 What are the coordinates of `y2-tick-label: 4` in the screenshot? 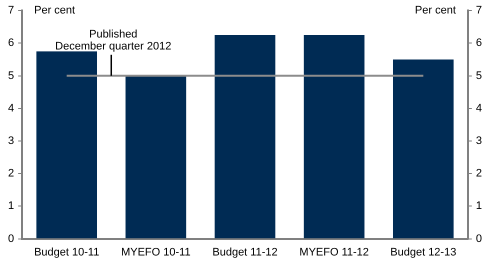 It's located at (479, 108).